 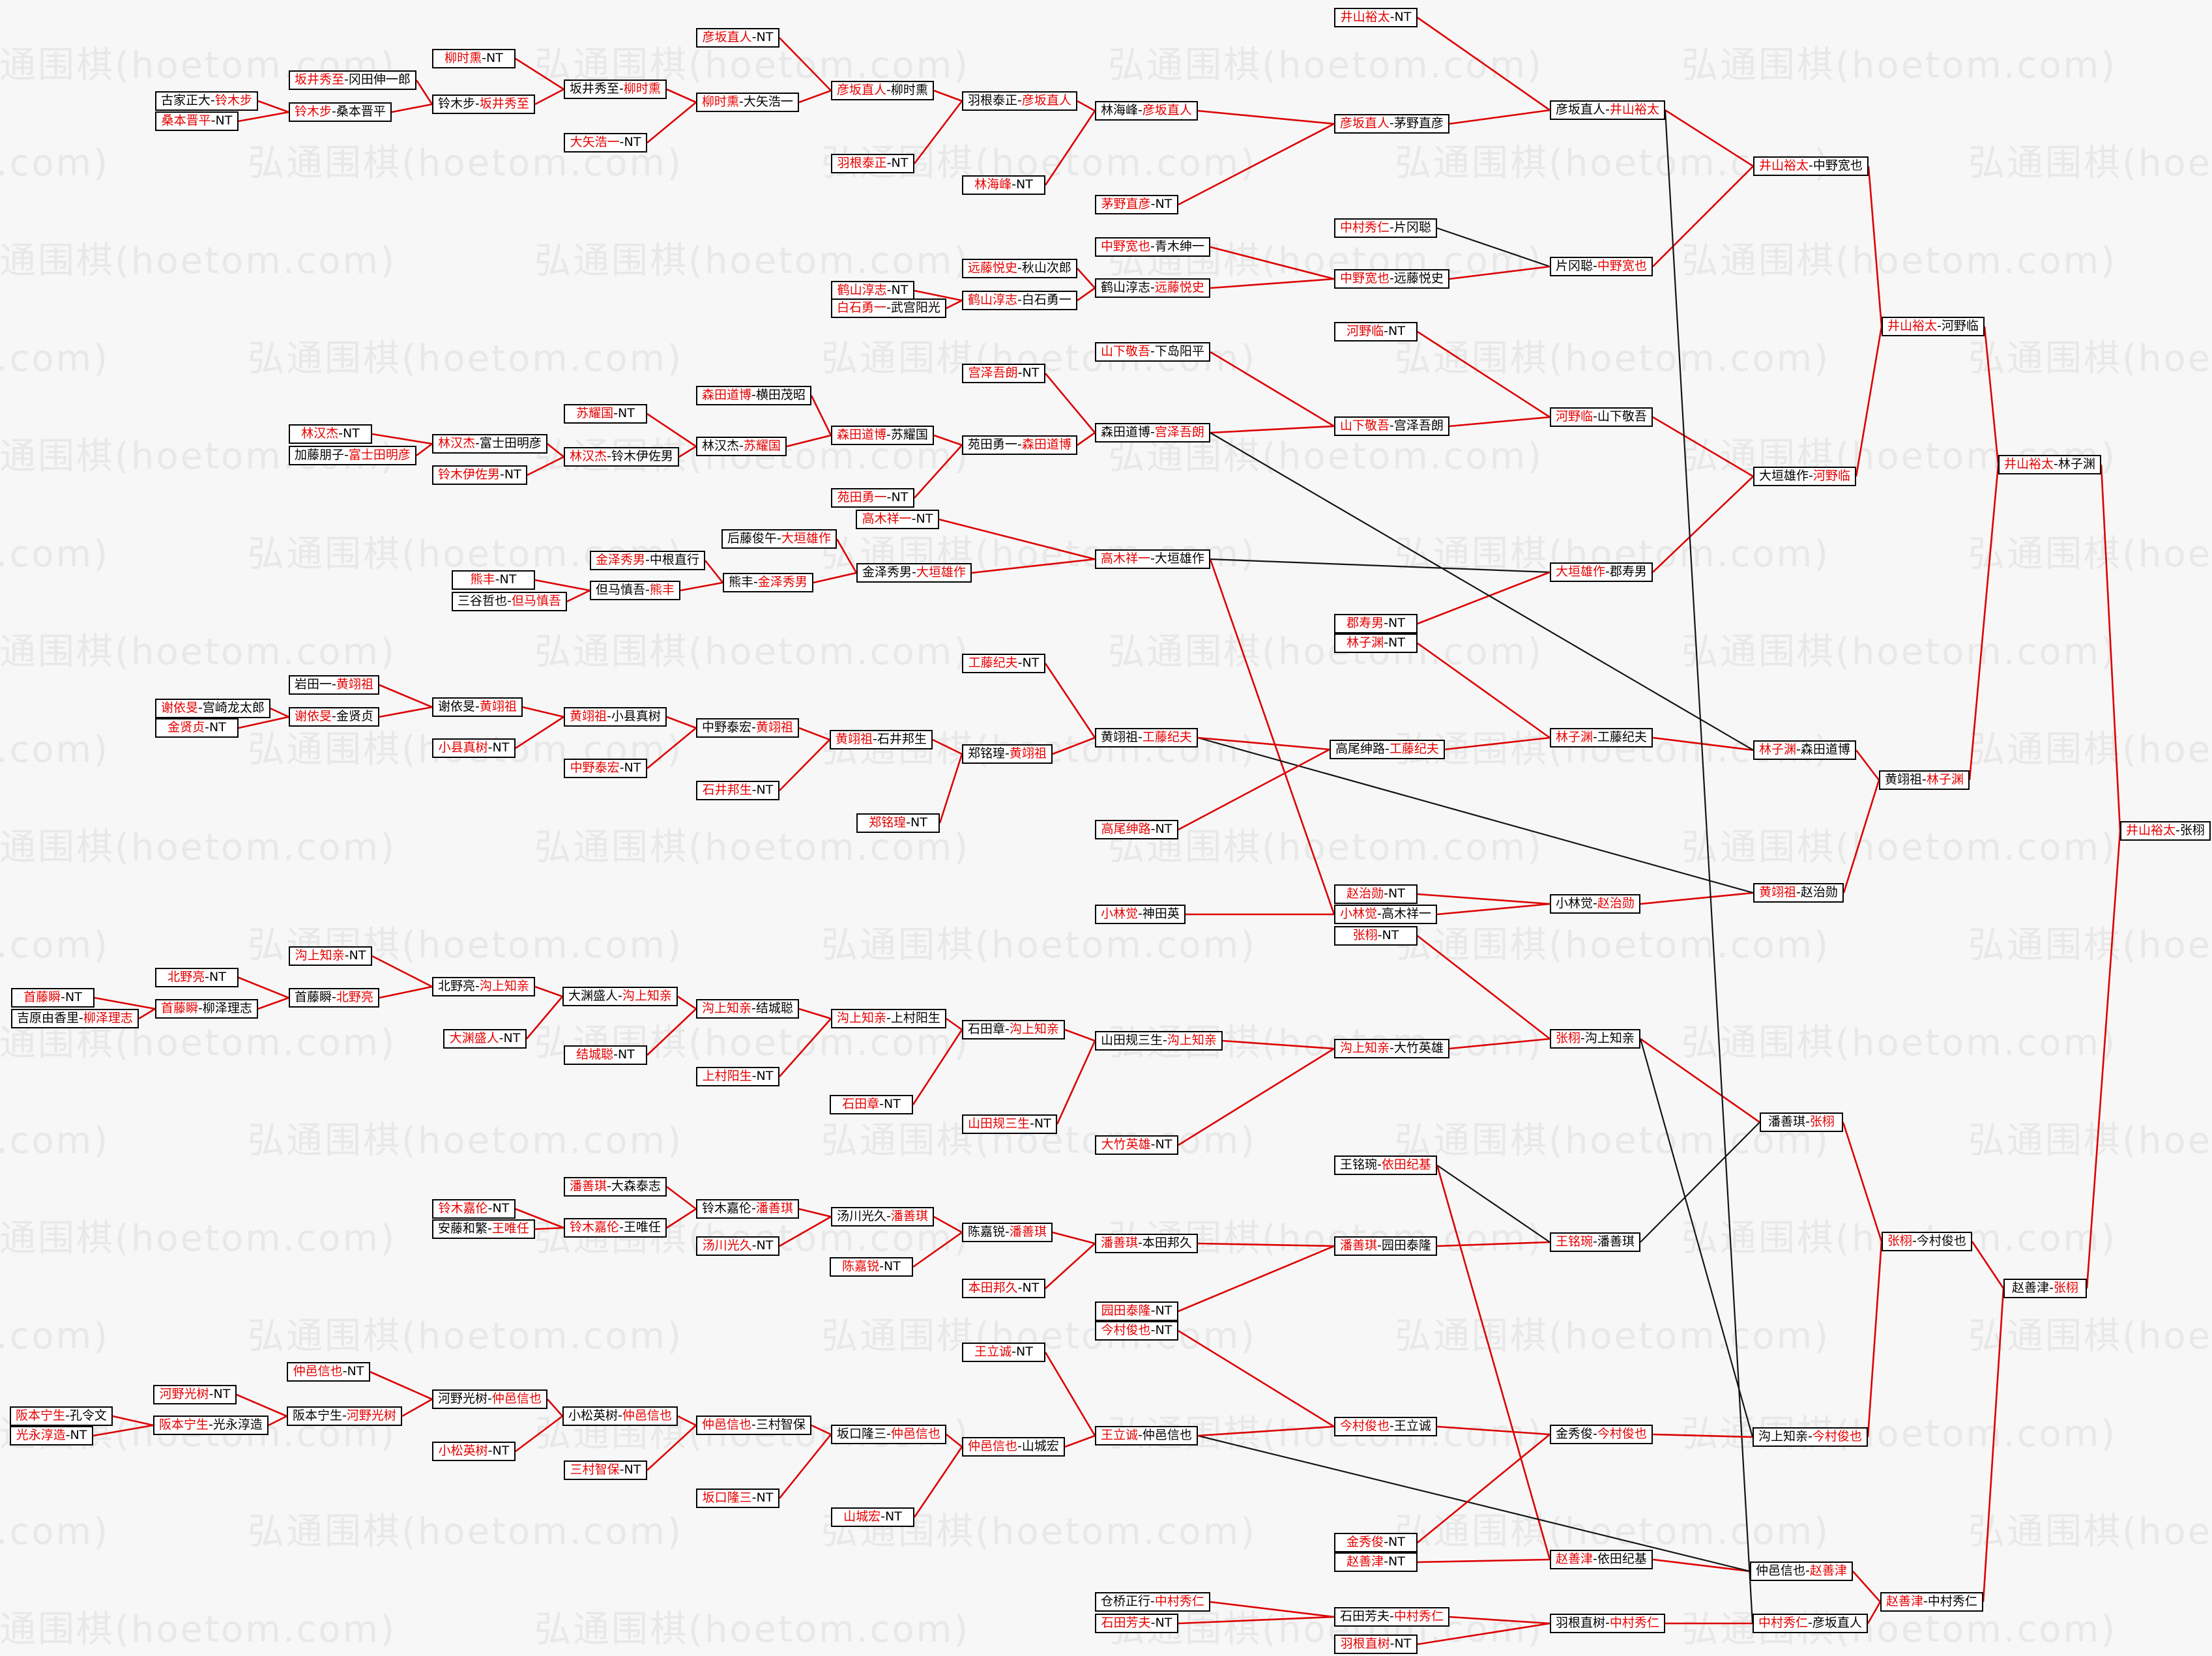 What do you see at coordinates (1376, 17) in the screenshot?
I see `match-box-jingshan_nt: 井山裕太-NT` at bounding box center [1376, 17].